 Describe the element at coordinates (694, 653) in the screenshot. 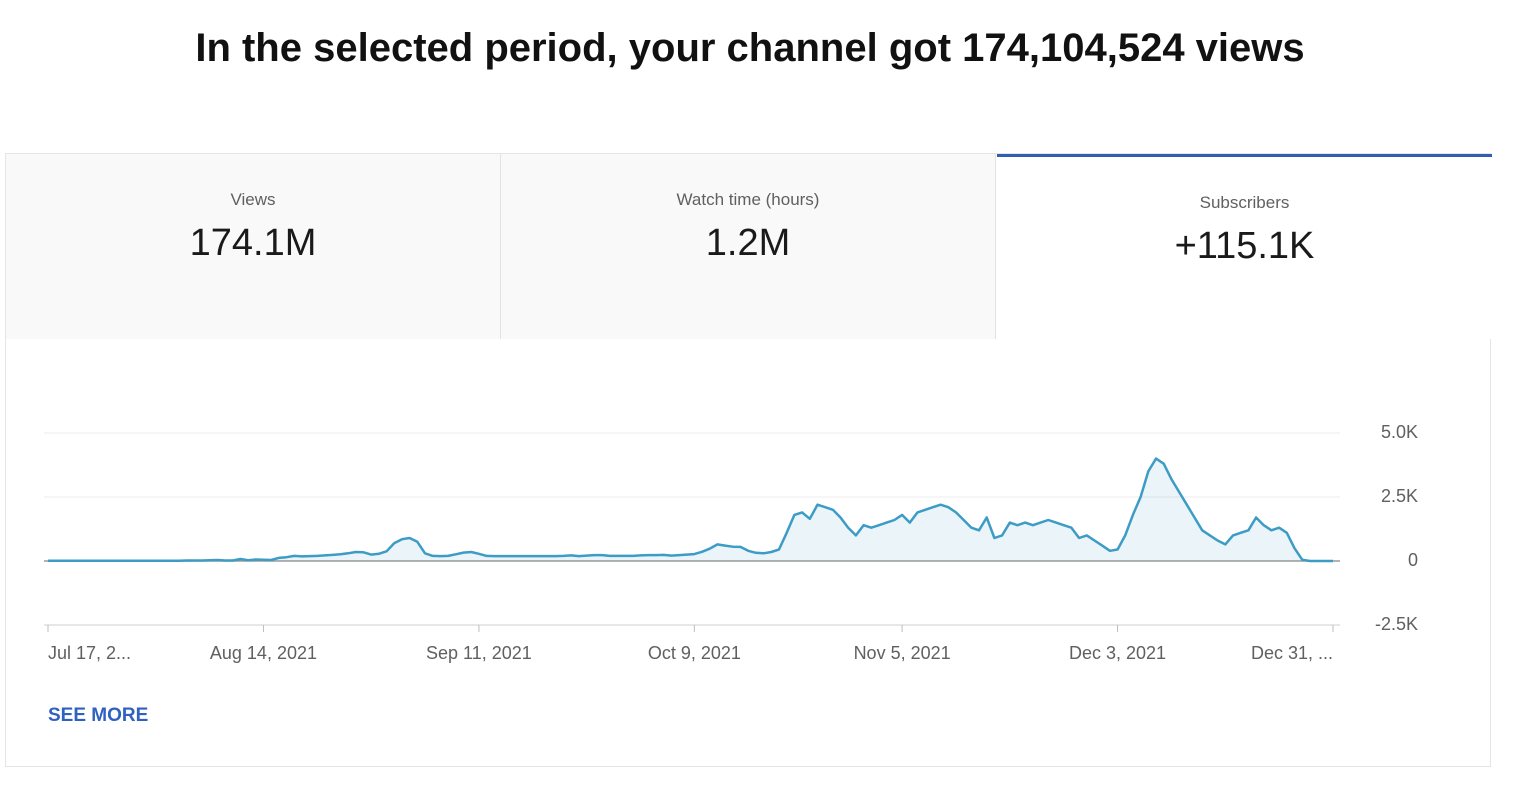

I see `x-tick-label: Oct 9, 2021` at that location.